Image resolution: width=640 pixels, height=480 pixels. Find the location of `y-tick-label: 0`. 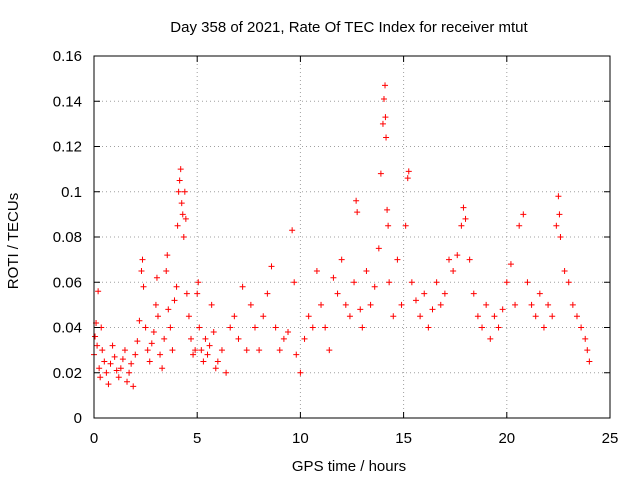

y-tick-label: 0 is located at coordinates (78, 418).